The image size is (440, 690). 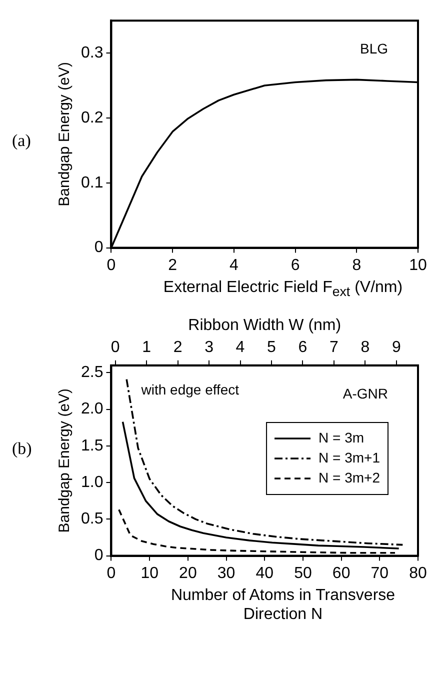 What do you see at coordinates (365, 347) in the screenshot?
I see `x2-tick-label: 8` at bounding box center [365, 347].